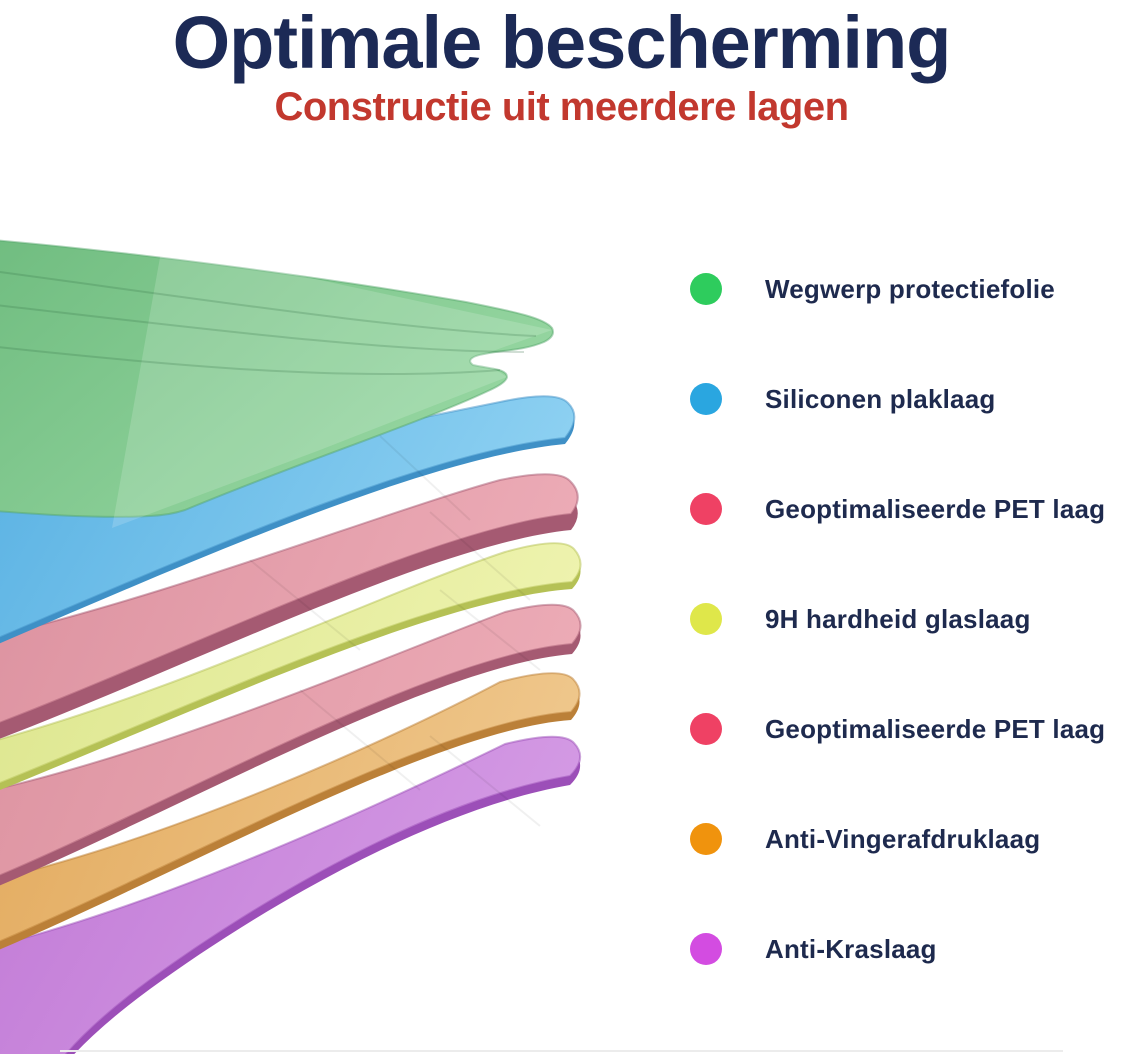 The image size is (1123, 1054). Describe the element at coordinates (851, 948) in the screenshot. I see `legend-label: Anti-Kraslaag` at that location.